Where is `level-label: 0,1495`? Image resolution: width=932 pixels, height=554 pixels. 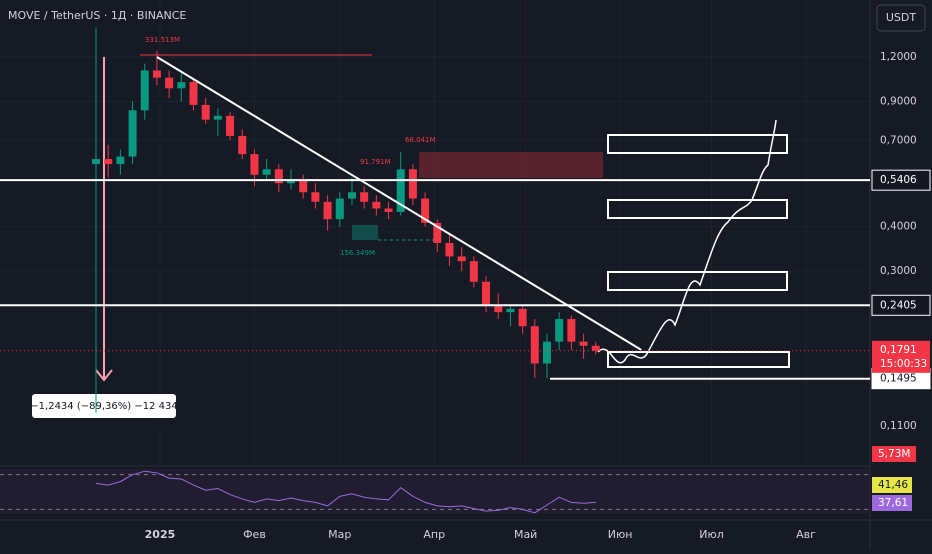 level-label: 0,1495 is located at coordinates (898, 379).